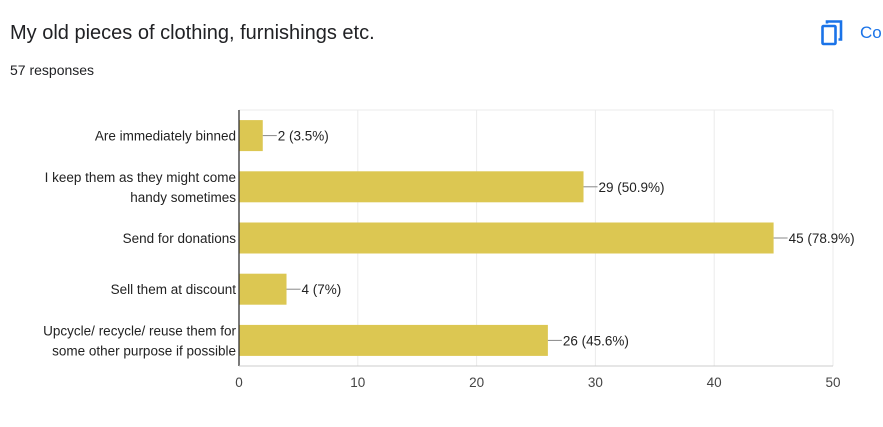  I want to click on value-label-4: 26 (45.6%), so click(596, 340).